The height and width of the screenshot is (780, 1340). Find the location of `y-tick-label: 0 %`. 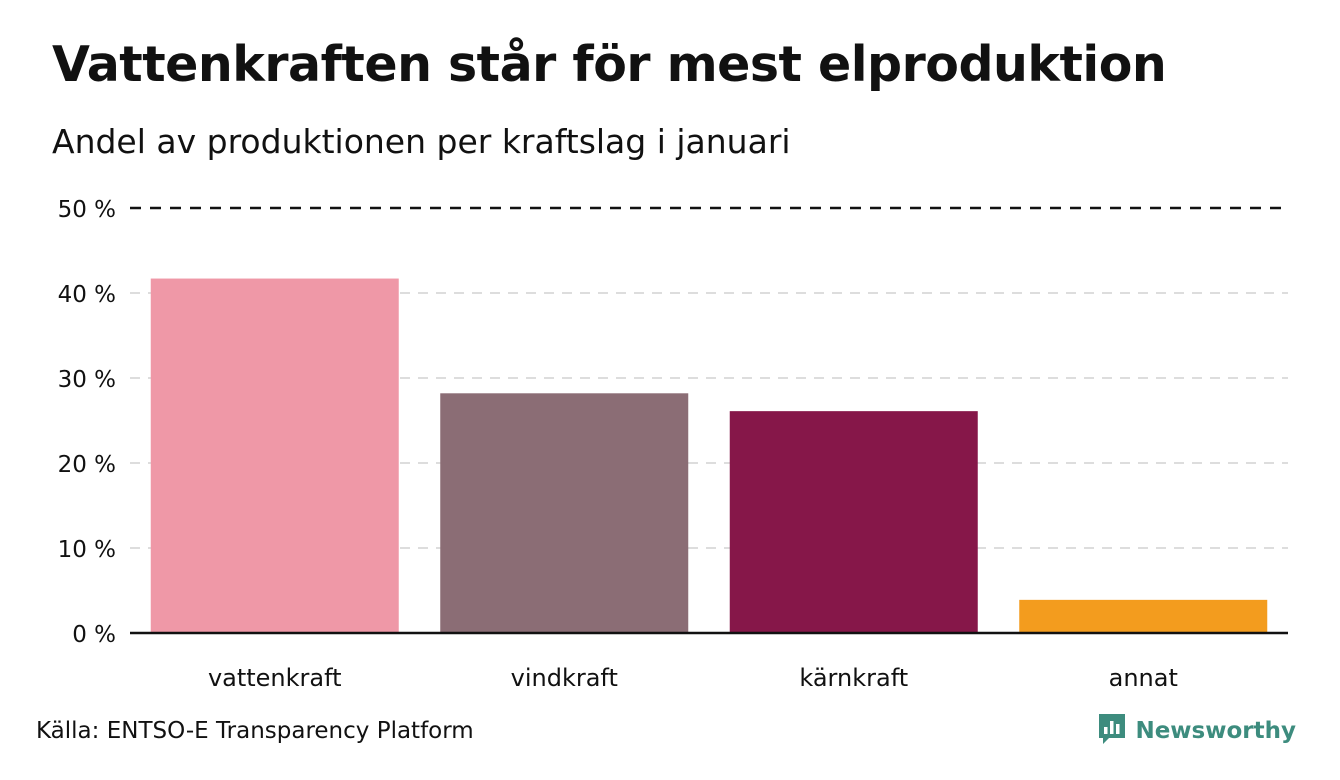

y-tick-label: 0 % is located at coordinates (94, 635).